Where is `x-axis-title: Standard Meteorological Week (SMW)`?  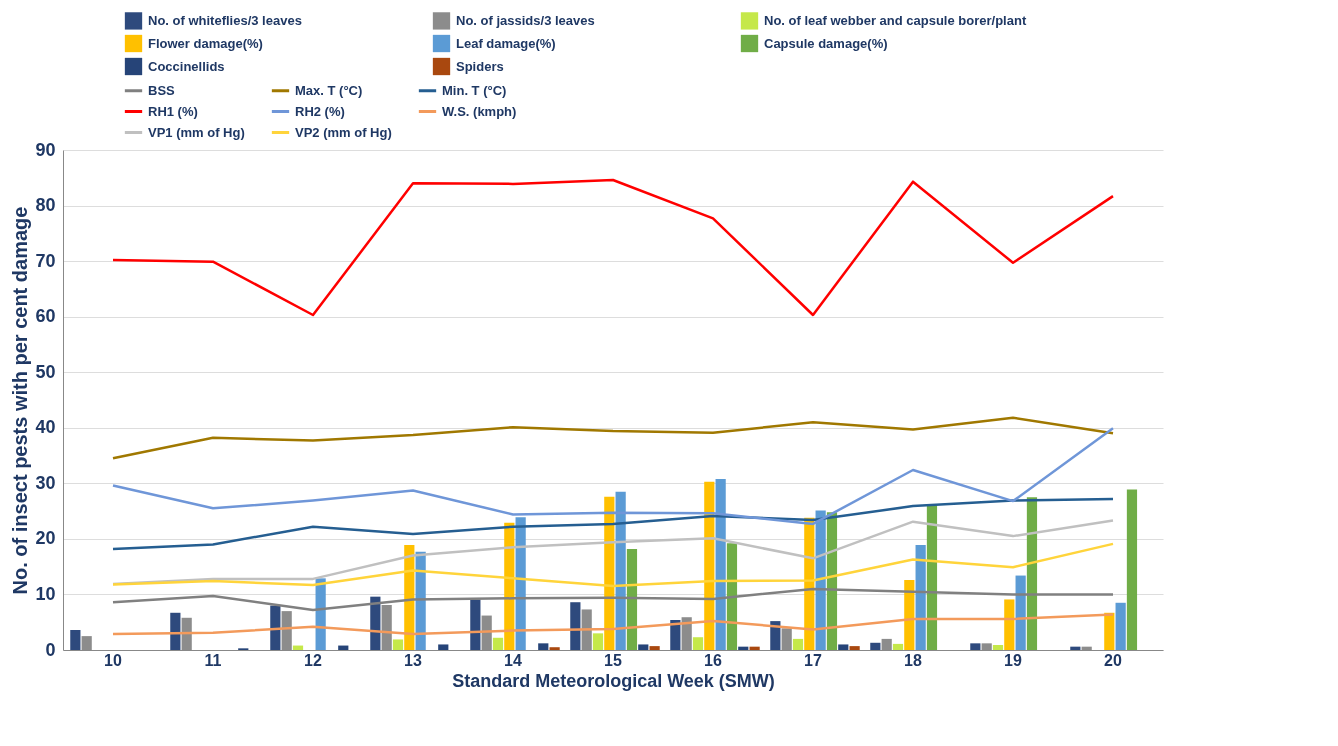
x-axis-title: Standard Meteorological Week (SMW) is located at coordinates (613, 680).